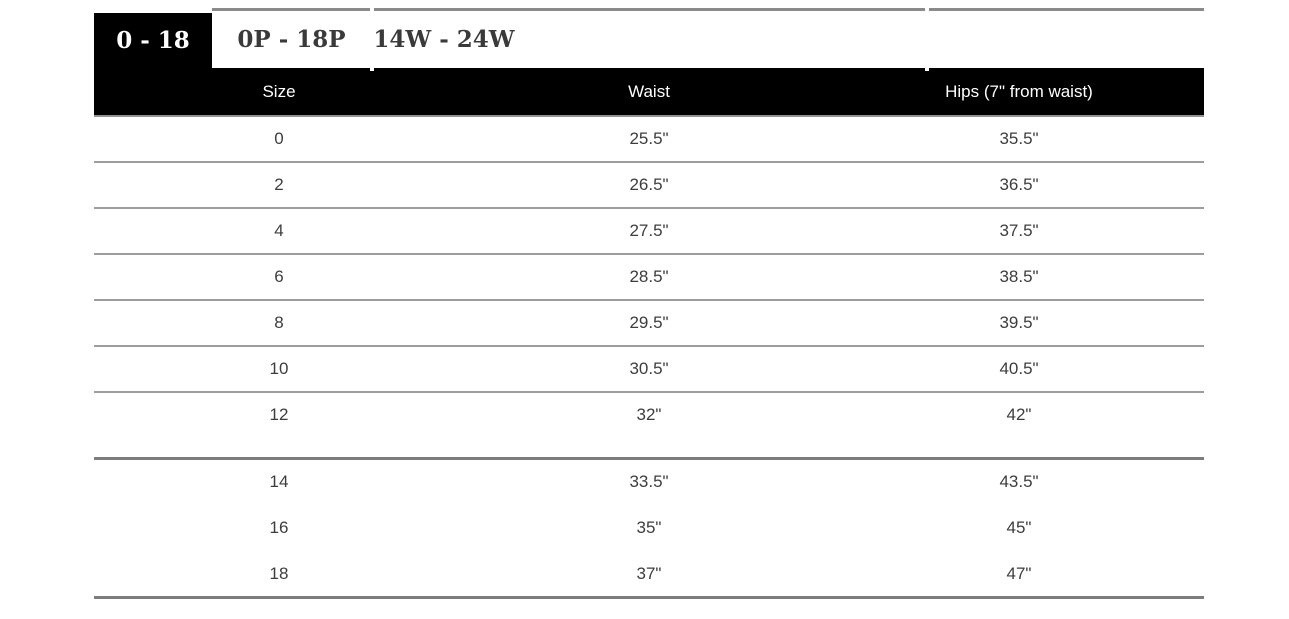  I want to click on size-cell: 8, so click(279, 322).